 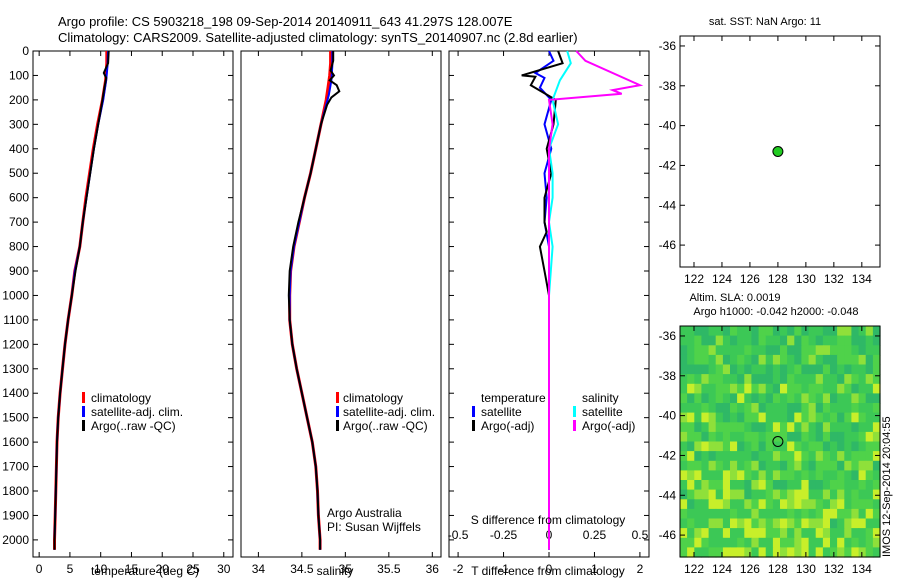 I want to click on argo-position-marker, so click(x=778, y=151).